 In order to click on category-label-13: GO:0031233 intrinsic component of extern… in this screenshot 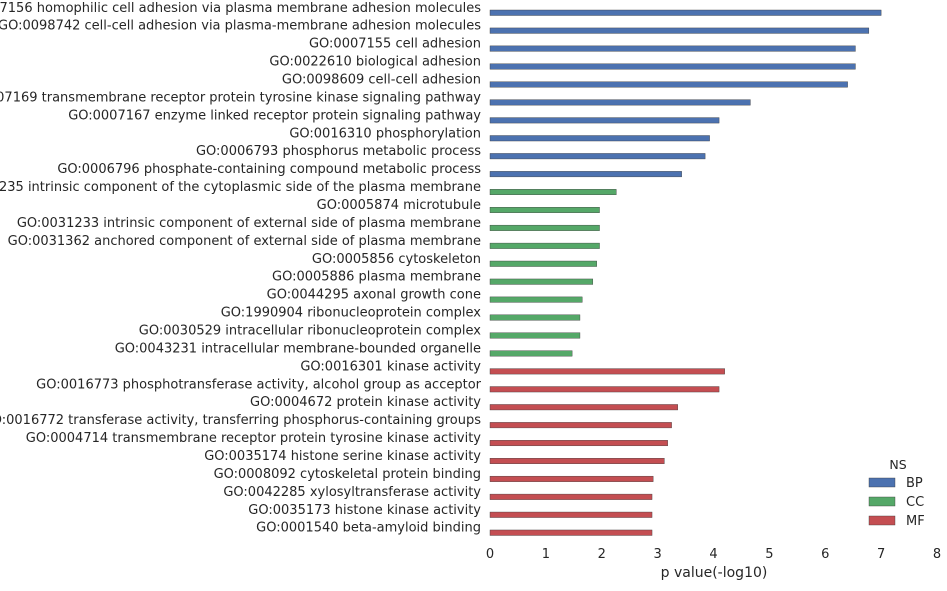, I will do `click(249, 223)`.